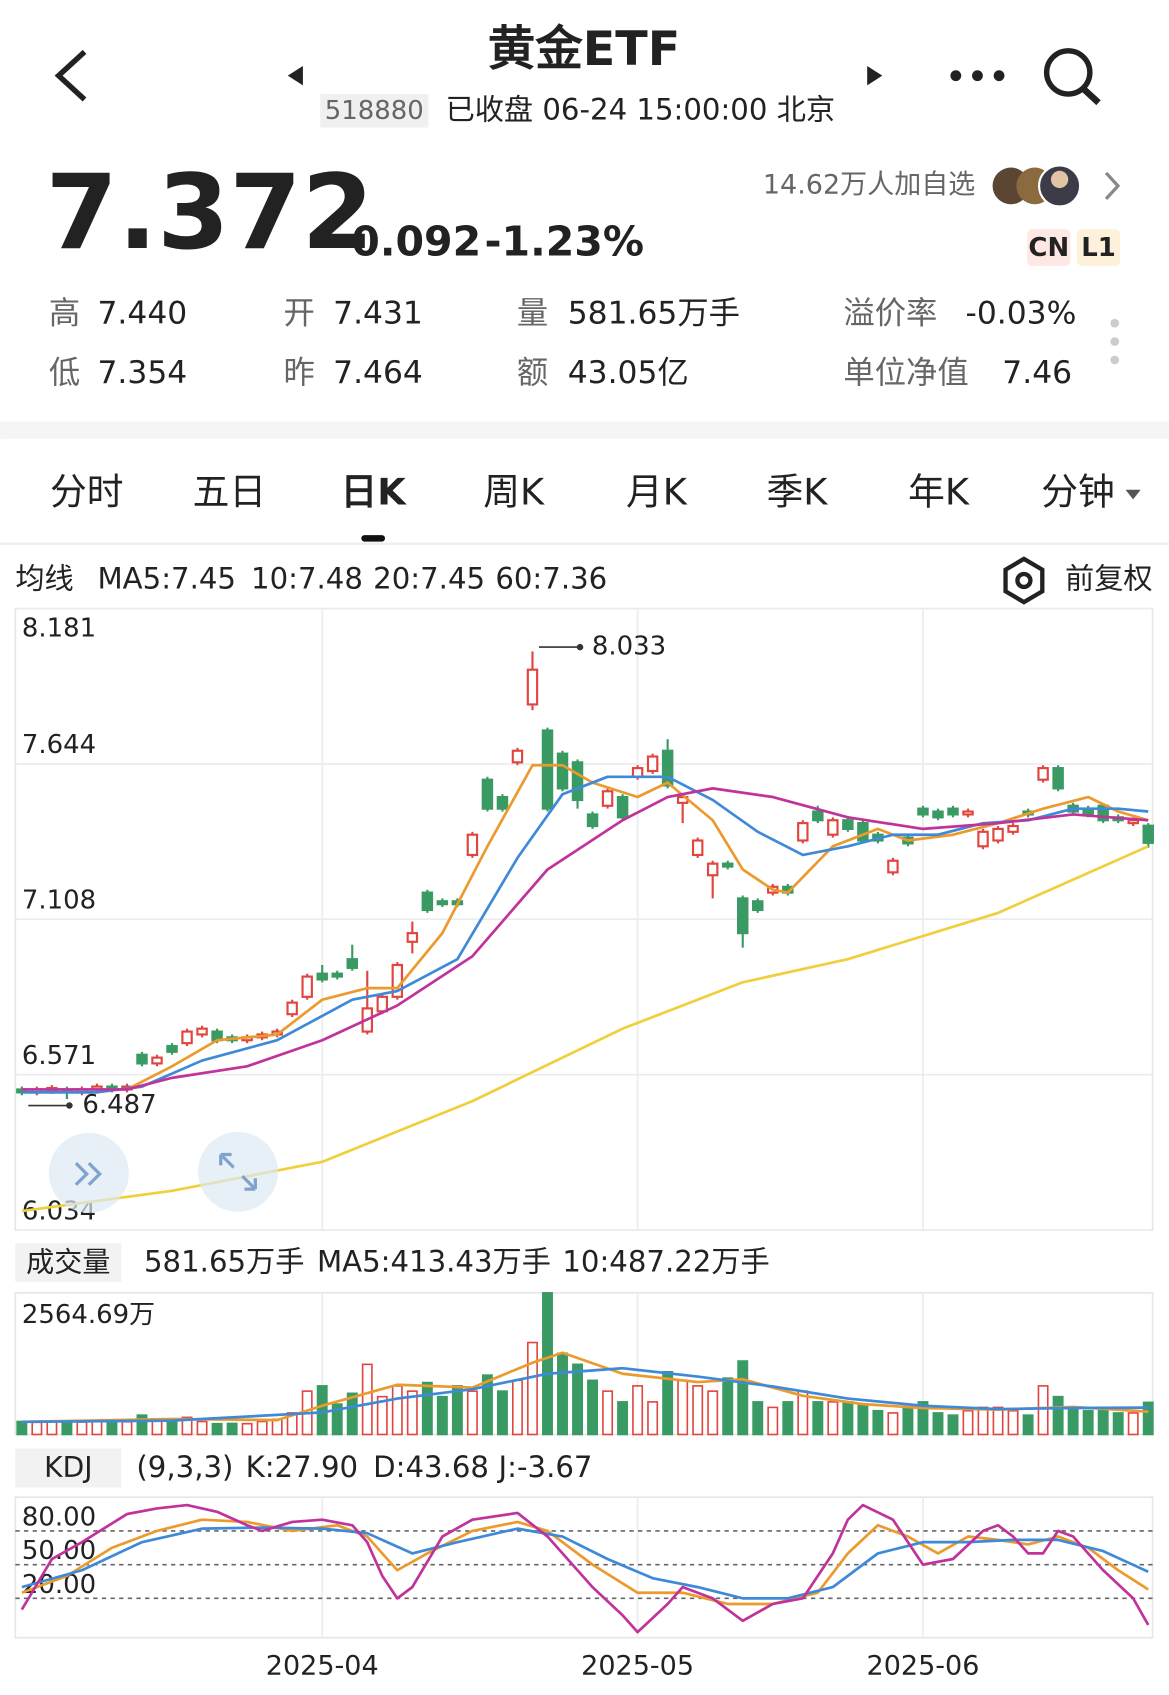  What do you see at coordinates (44, 578) in the screenshot?
I see `ma-title: 均线` at bounding box center [44, 578].